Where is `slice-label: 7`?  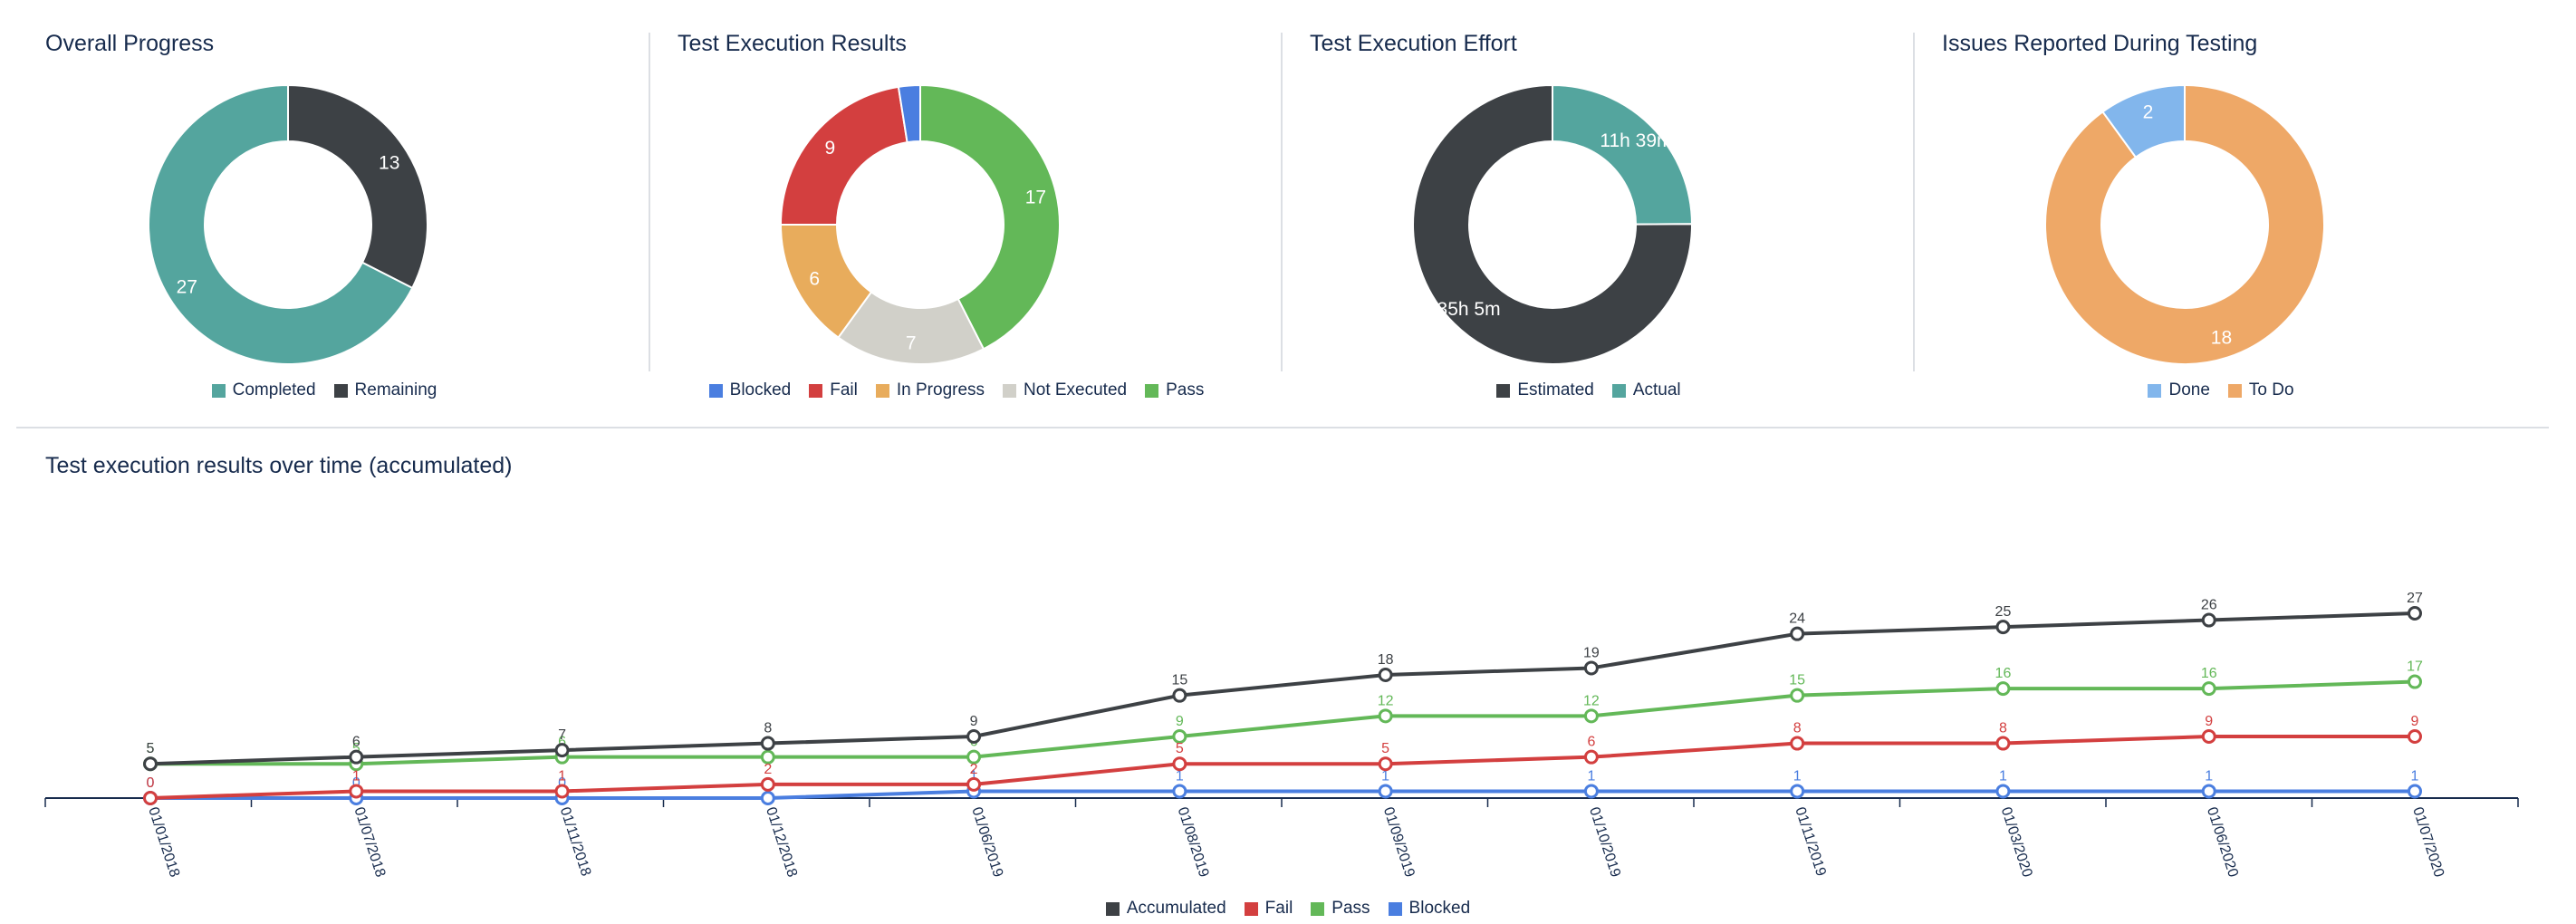 slice-label: 7 is located at coordinates (911, 344).